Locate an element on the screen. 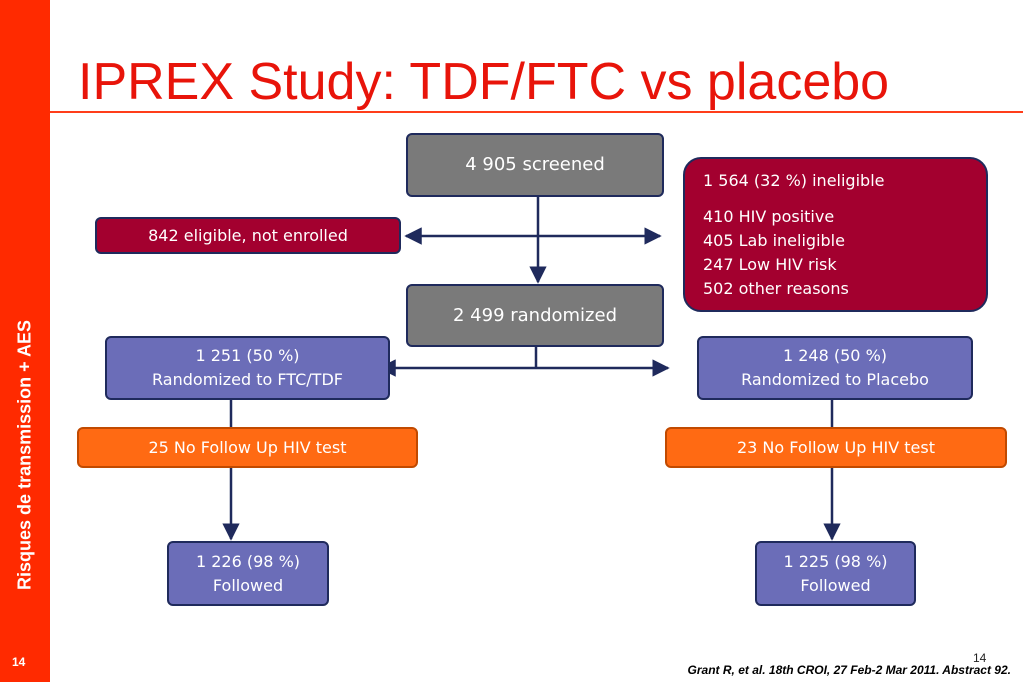  node: 1 226 (98 %) Followed is located at coordinates (248, 573).